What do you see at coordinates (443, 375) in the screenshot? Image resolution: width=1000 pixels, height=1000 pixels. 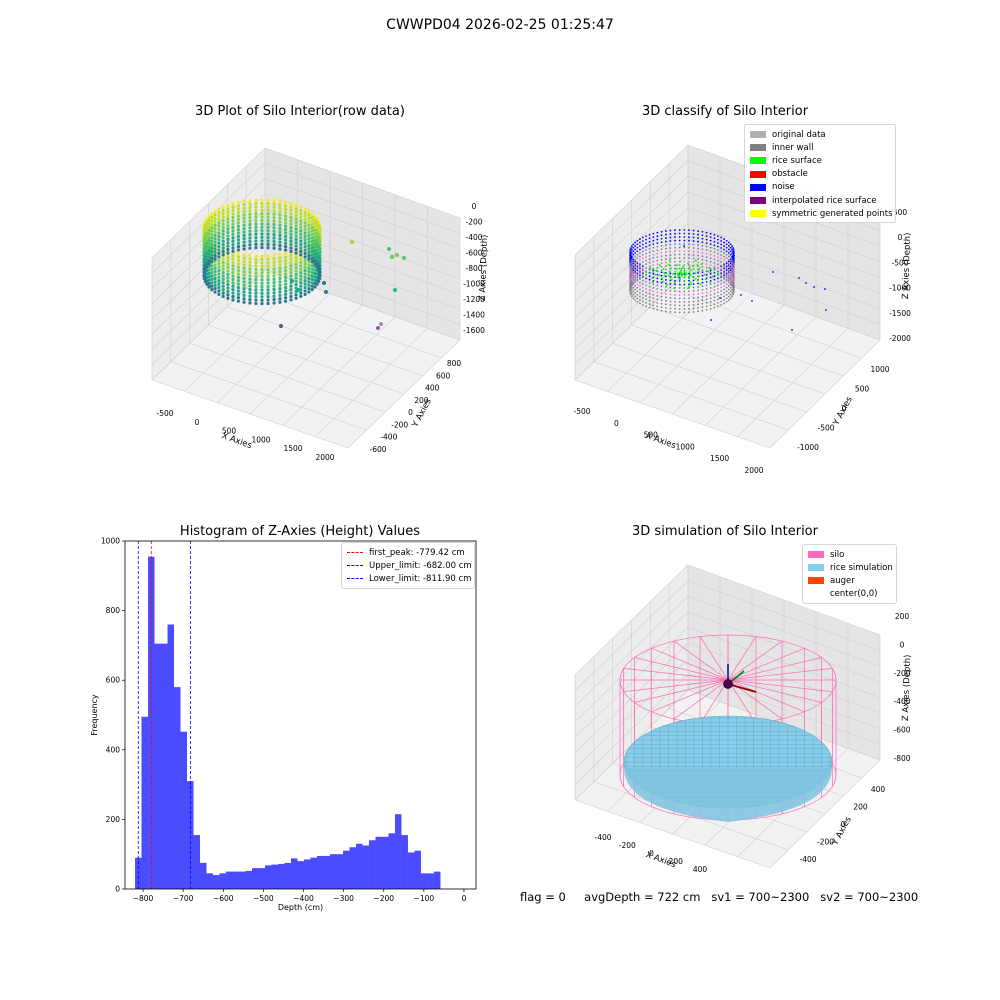 I see `raw-y-tick-label: 600` at bounding box center [443, 375].